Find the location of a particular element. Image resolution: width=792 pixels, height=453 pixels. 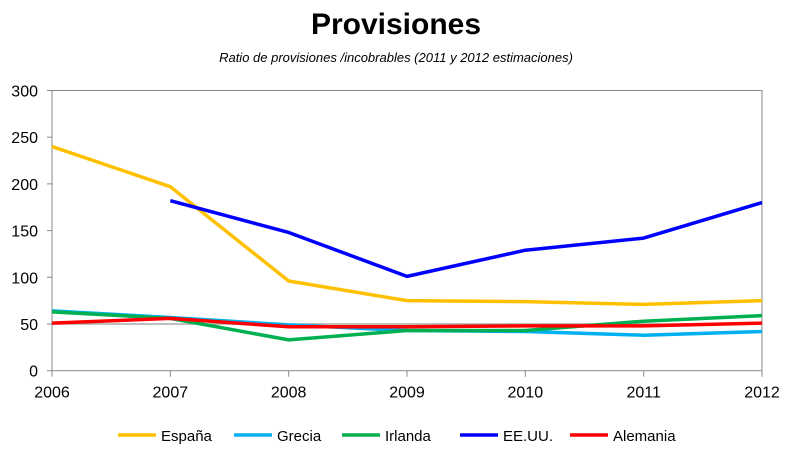

chart-title: Provisiones is located at coordinates (396, 24).